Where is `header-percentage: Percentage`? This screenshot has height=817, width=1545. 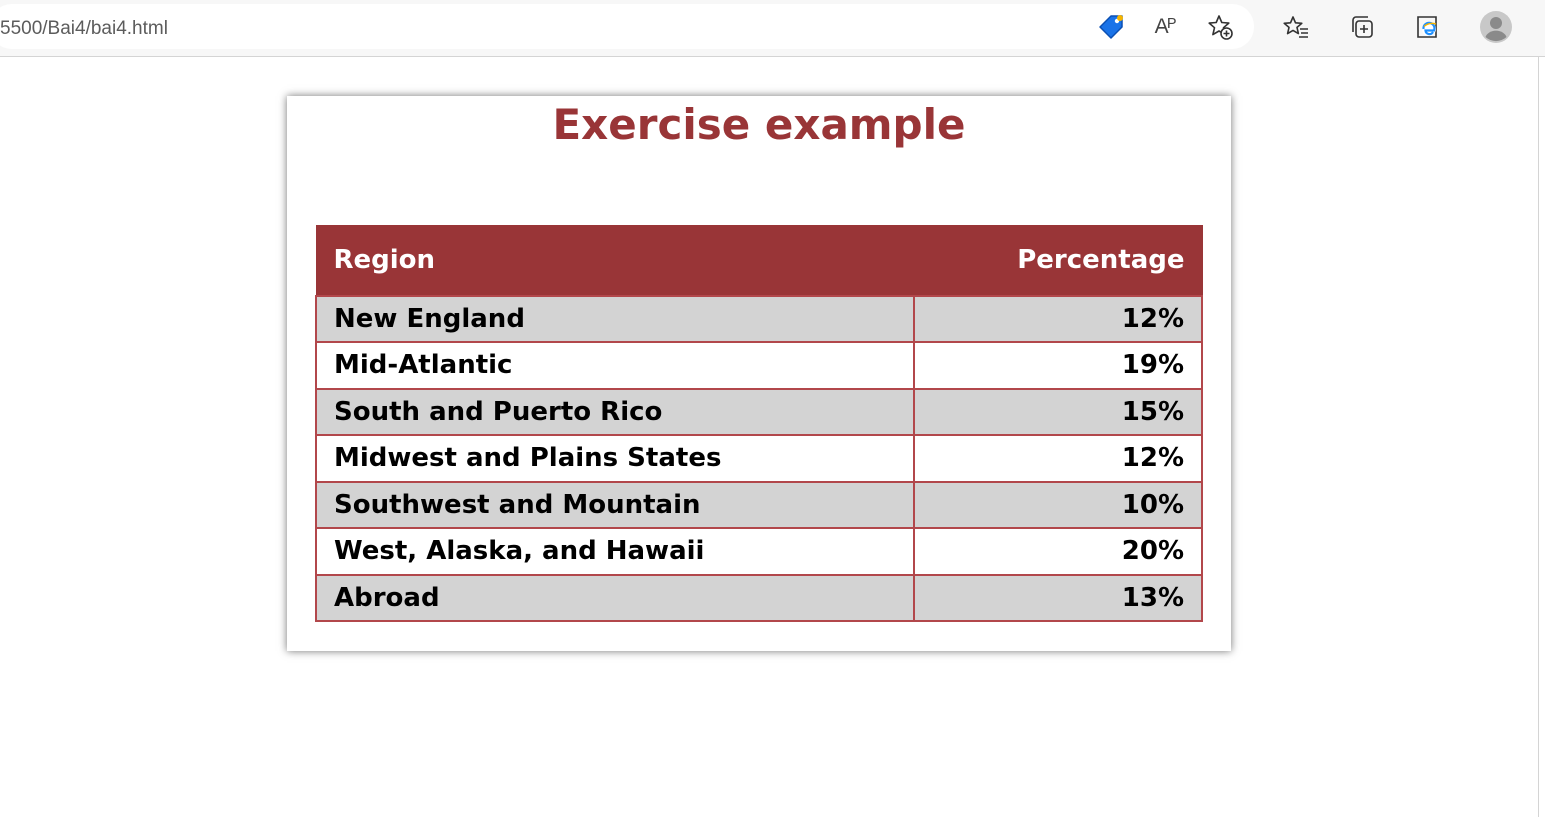
header-percentage: Percentage is located at coordinates (1058, 260).